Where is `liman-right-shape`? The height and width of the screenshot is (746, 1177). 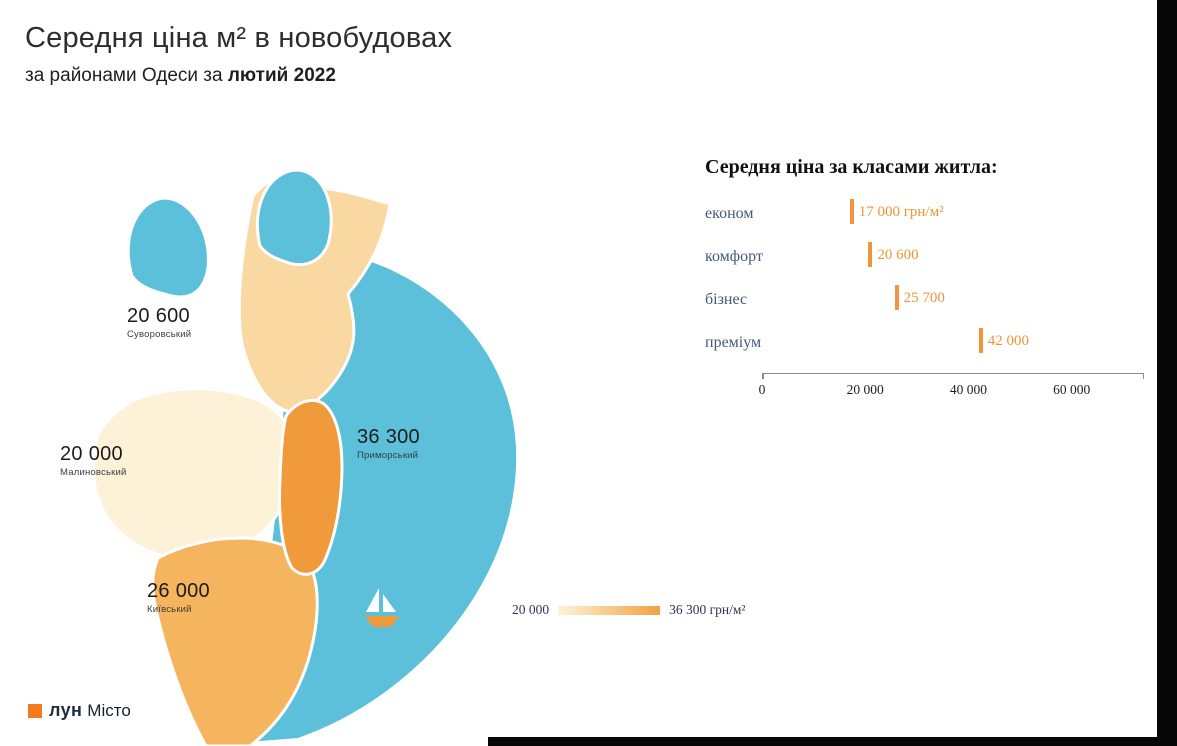 liman-right-shape is located at coordinates (294, 217).